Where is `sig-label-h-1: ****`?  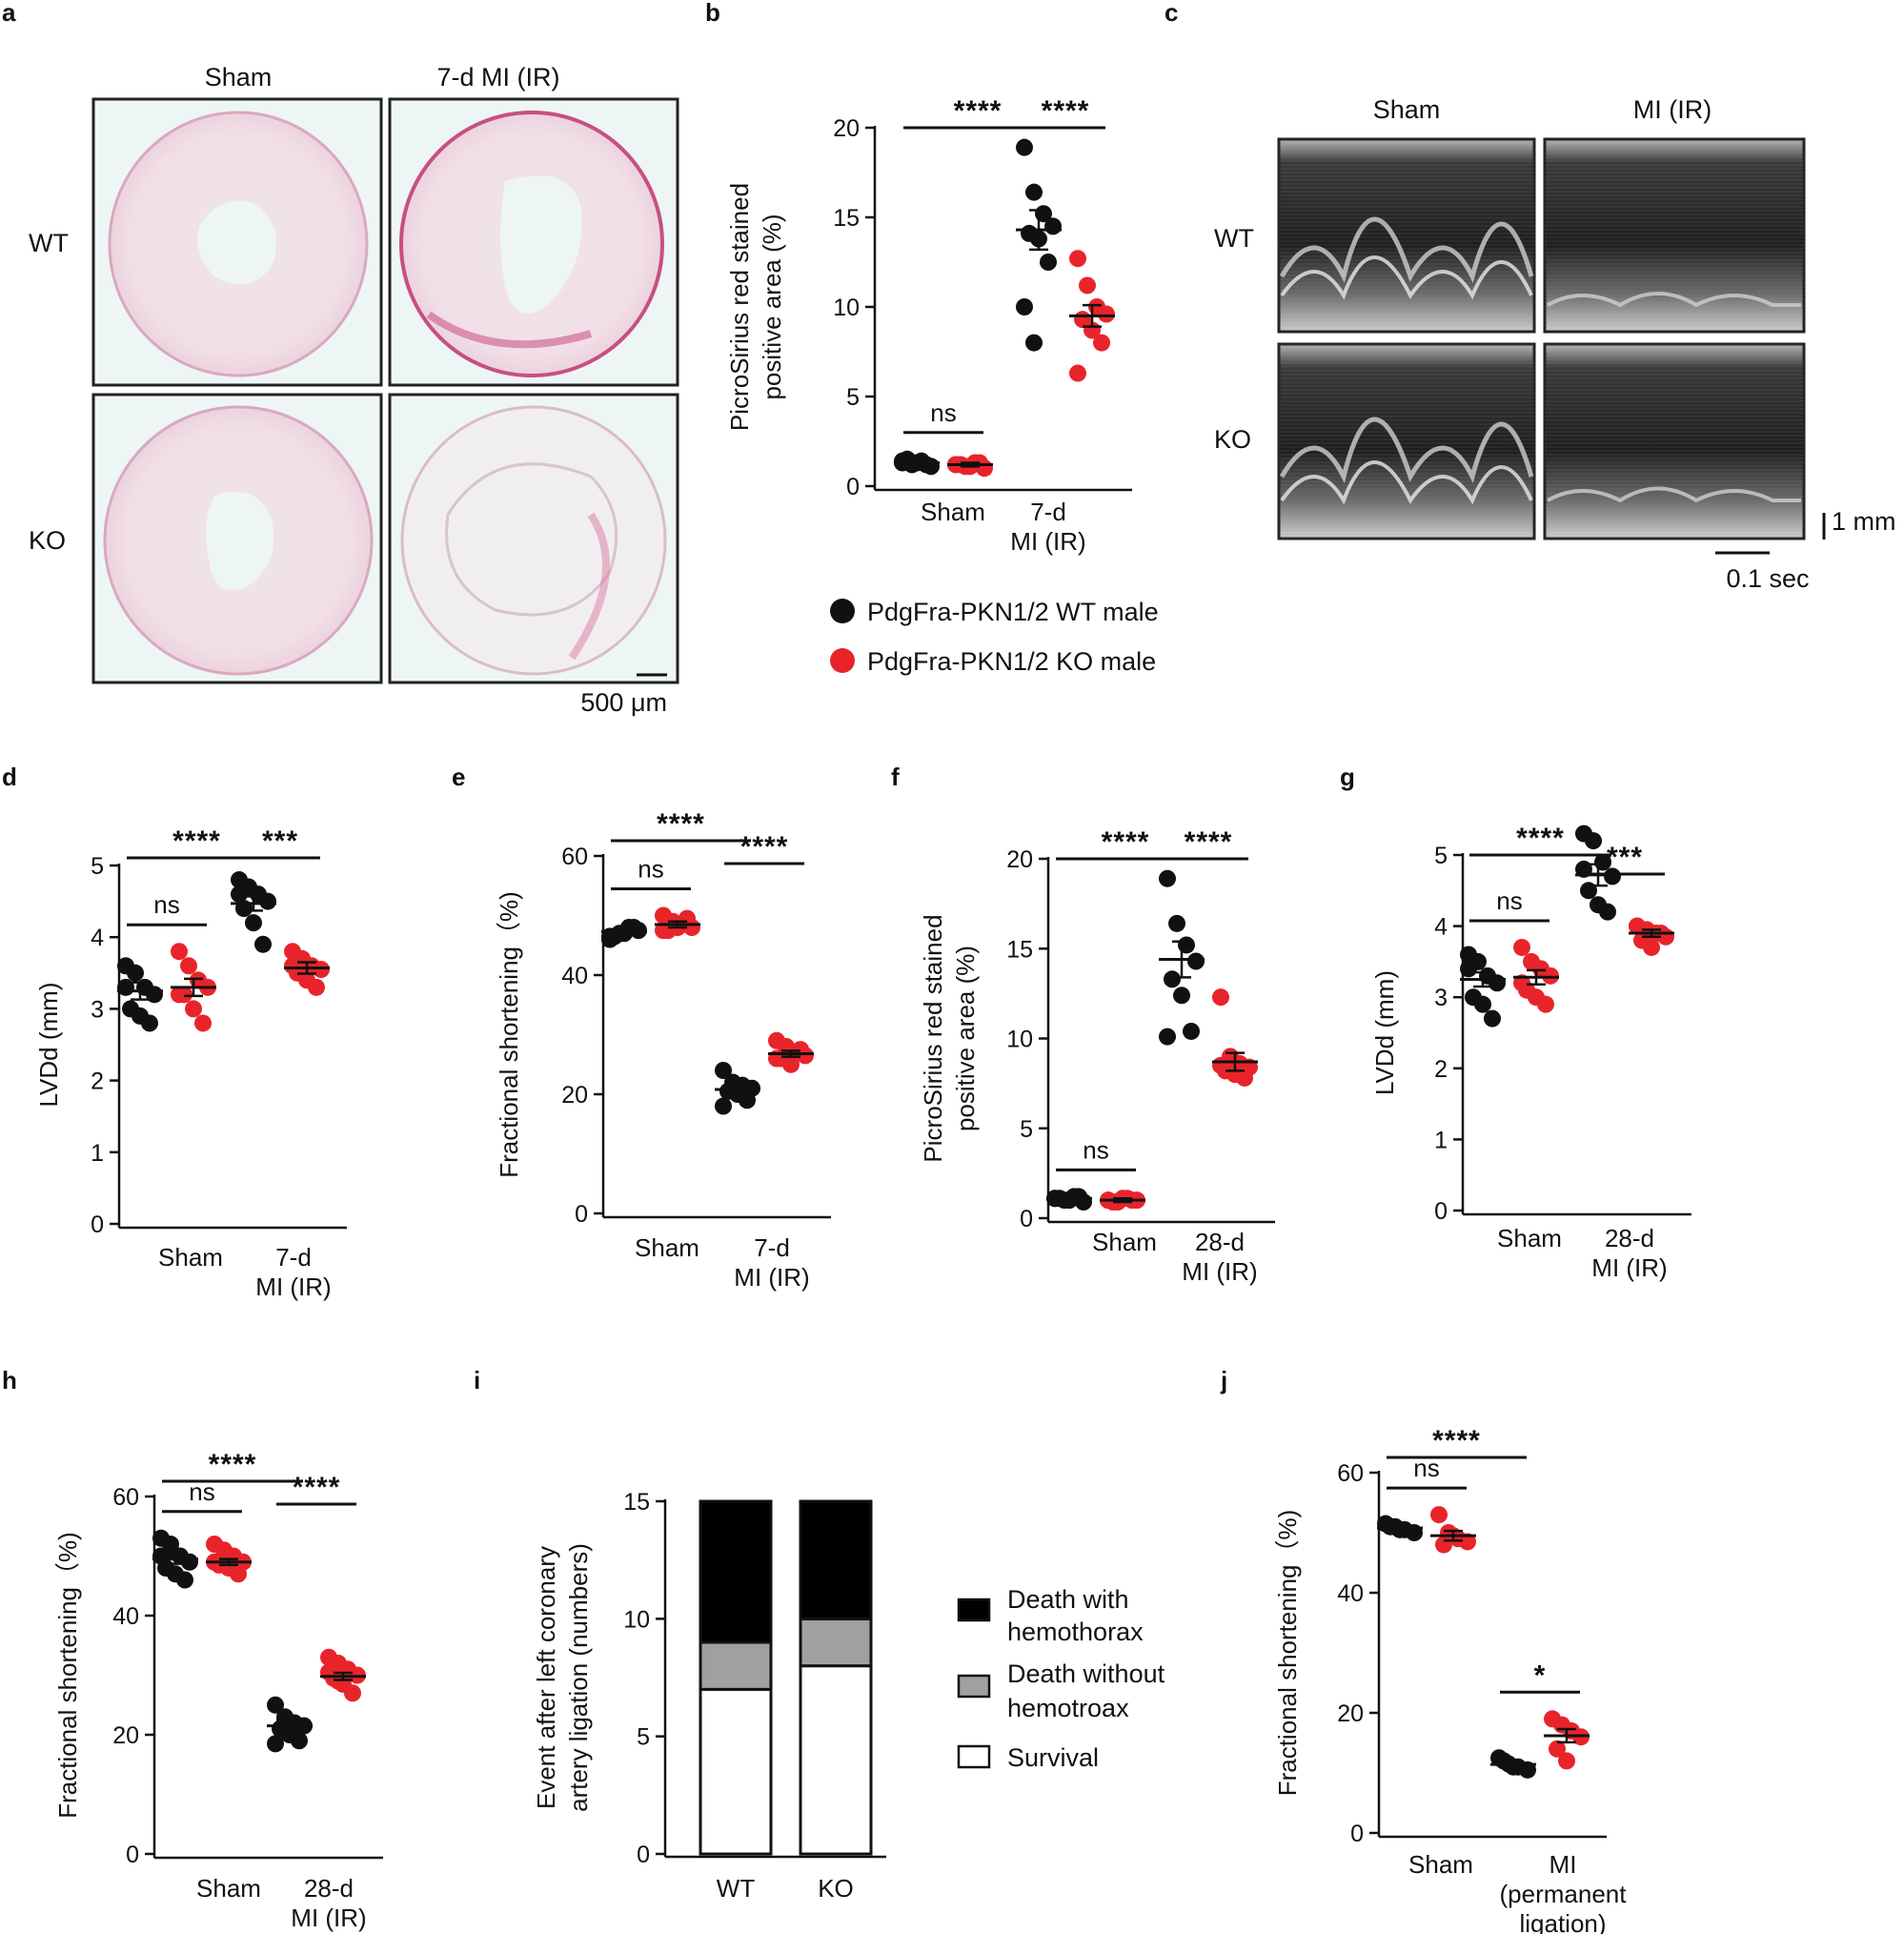 sig-label-h-1: **** is located at coordinates (233, 1464).